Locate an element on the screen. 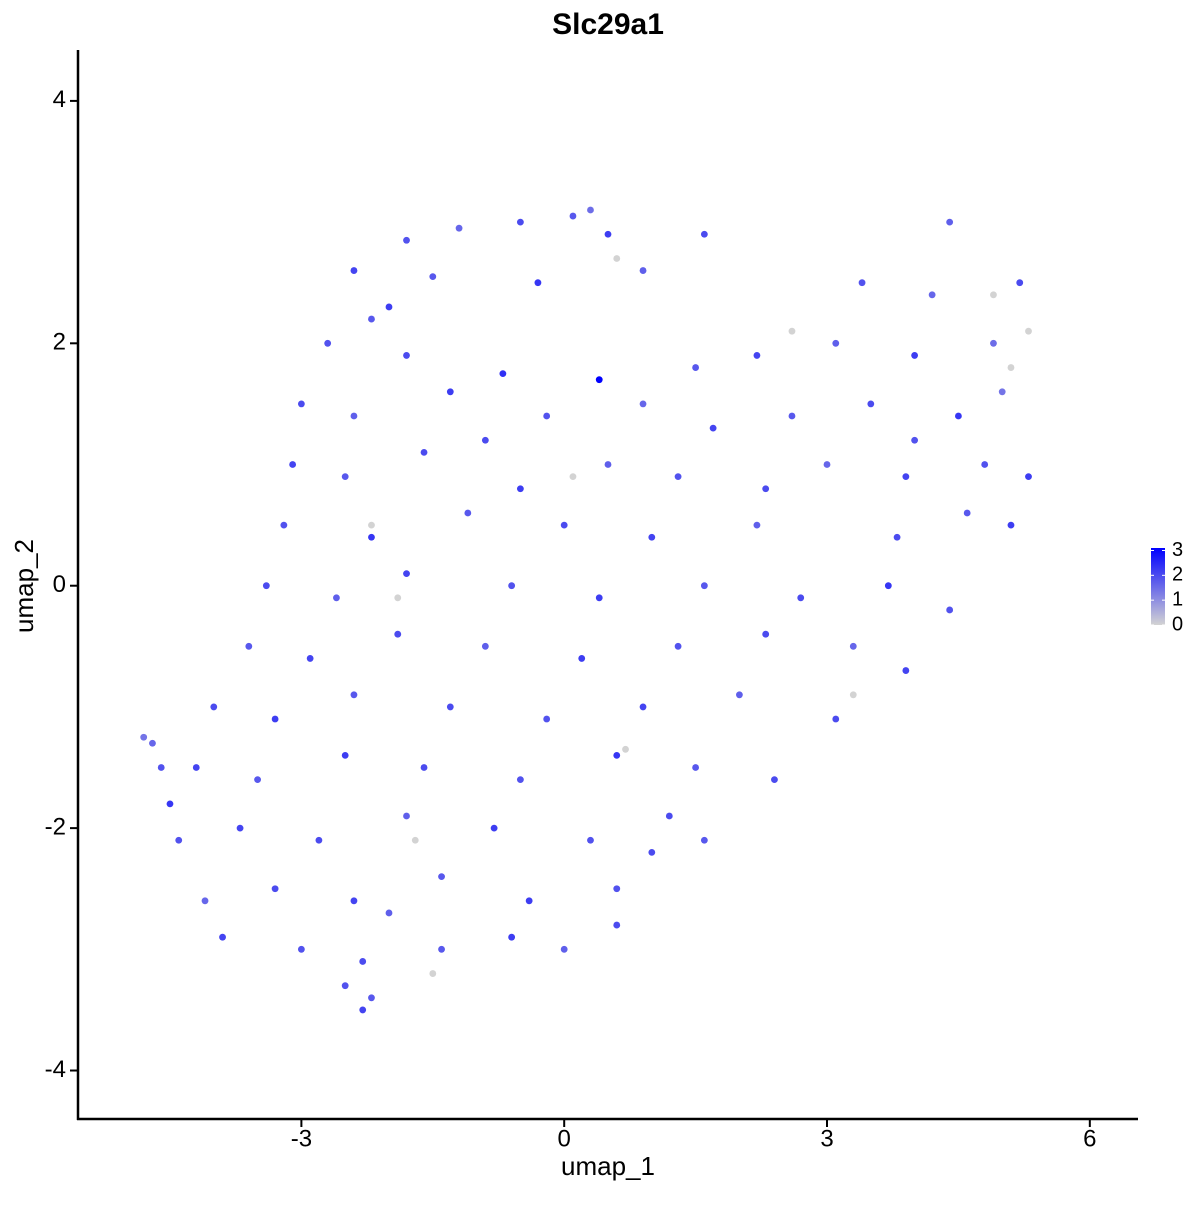 Image resolution: width=1200 pixels, height=1205 pixels. y-tick-label: 0 is located at coordinates (59, 584).